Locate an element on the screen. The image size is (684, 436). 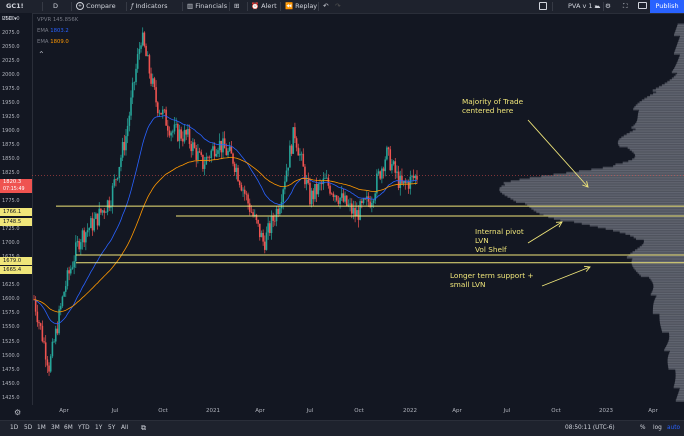
timeframe-1y: 1Y is located at coordinates (99, 428).